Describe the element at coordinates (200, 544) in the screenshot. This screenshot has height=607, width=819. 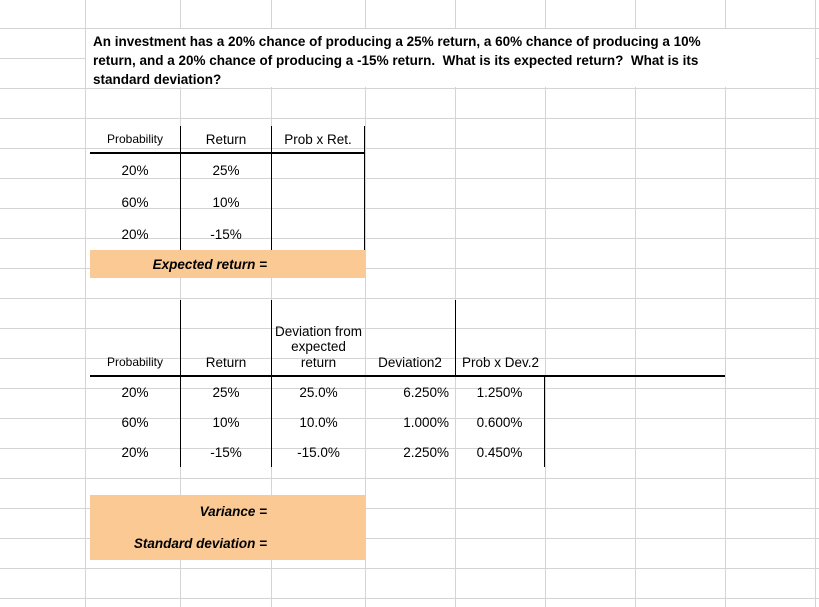
I see `stdev-label: Standard deviation =` at that location.